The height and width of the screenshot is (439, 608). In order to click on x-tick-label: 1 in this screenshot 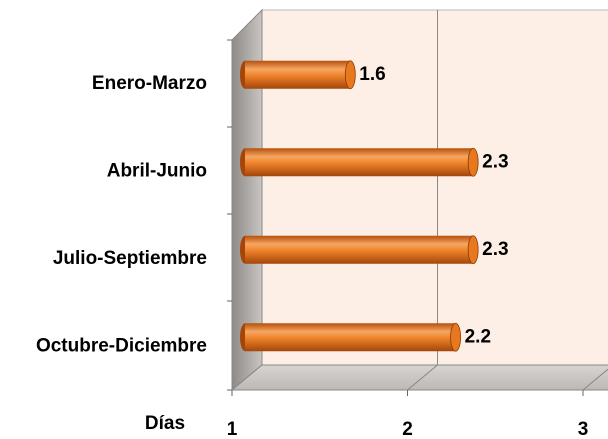, I will do `click(232, 429)`.